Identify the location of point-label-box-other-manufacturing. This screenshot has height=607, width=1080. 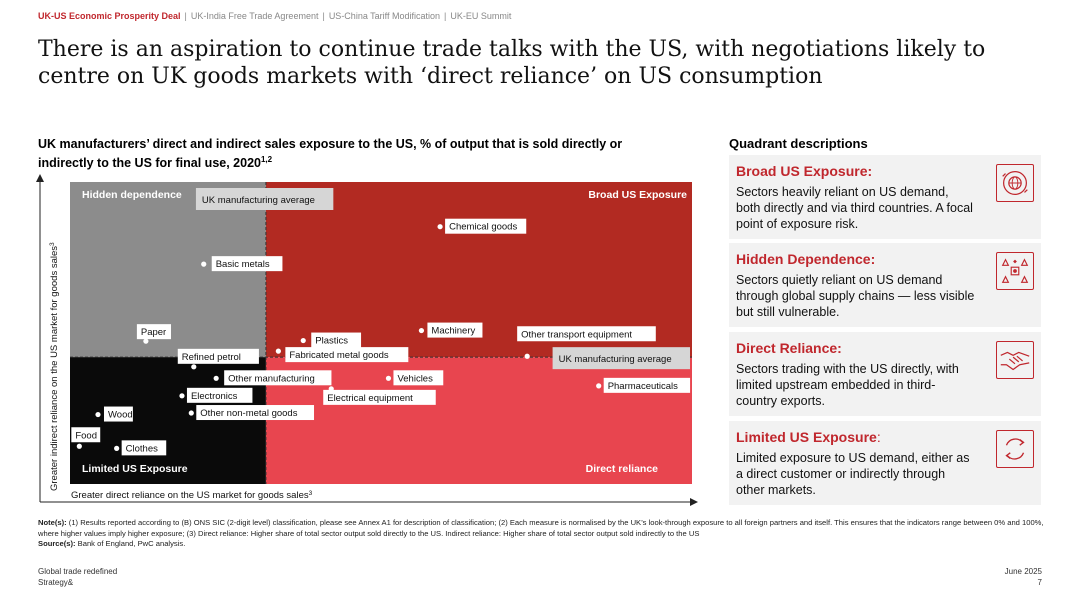
(278, 378).